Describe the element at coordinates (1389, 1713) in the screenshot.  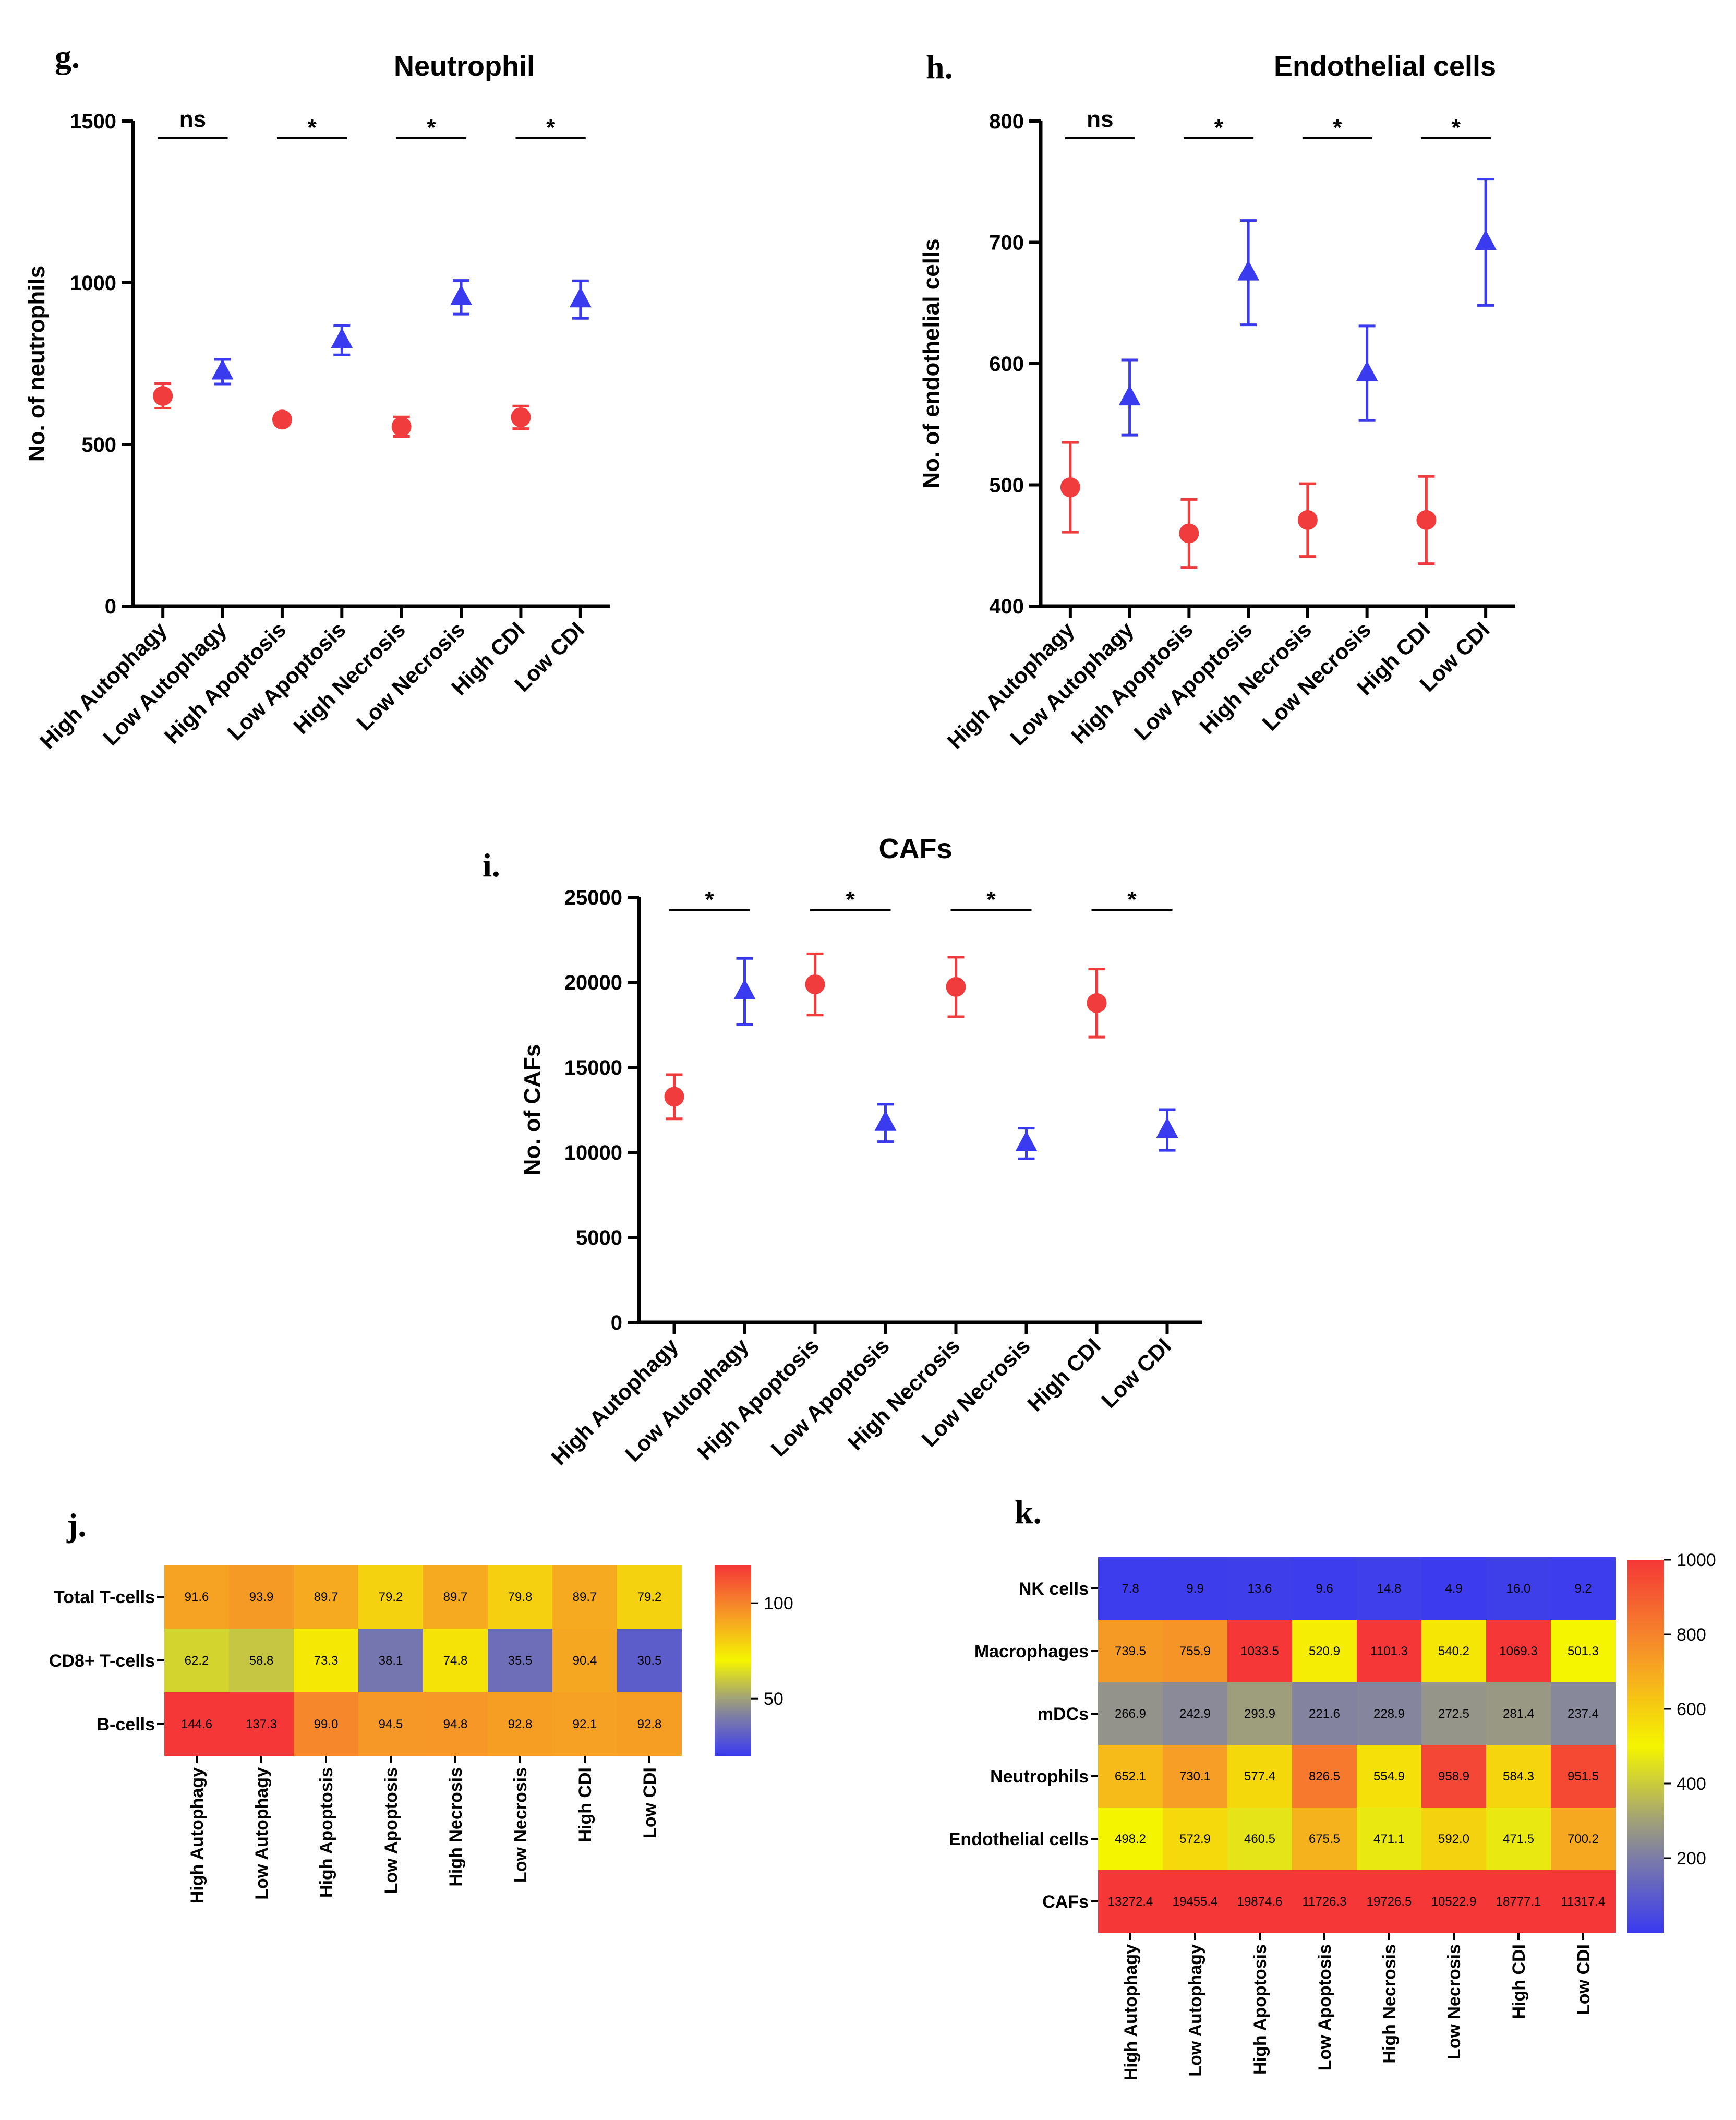
I see `heatmap-cell: 228.9` at that location.